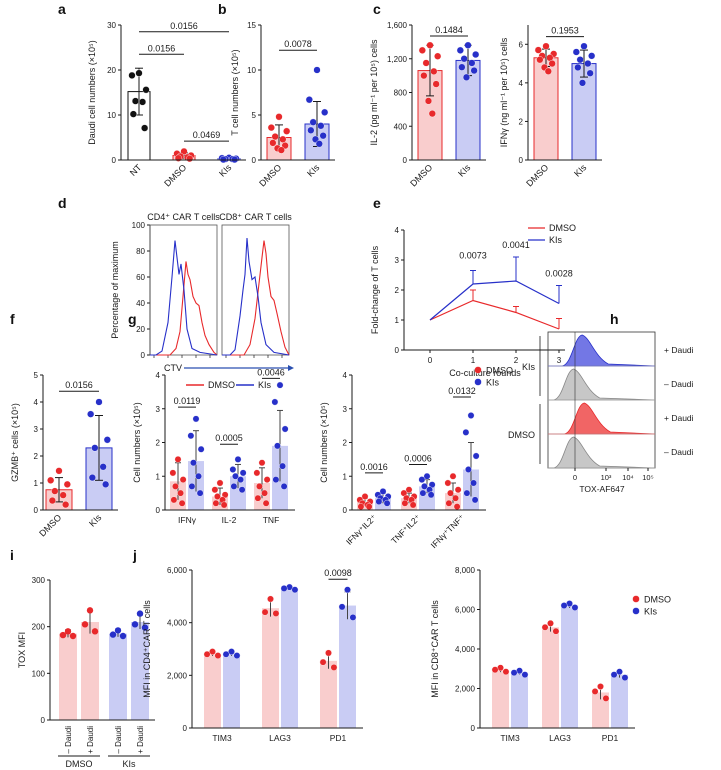 The height and width of the screenshot is (770, 721). Describe the element at coordinates (628, 477) in the screenshot. I see `x-tick-label: 10⁴` at that location.